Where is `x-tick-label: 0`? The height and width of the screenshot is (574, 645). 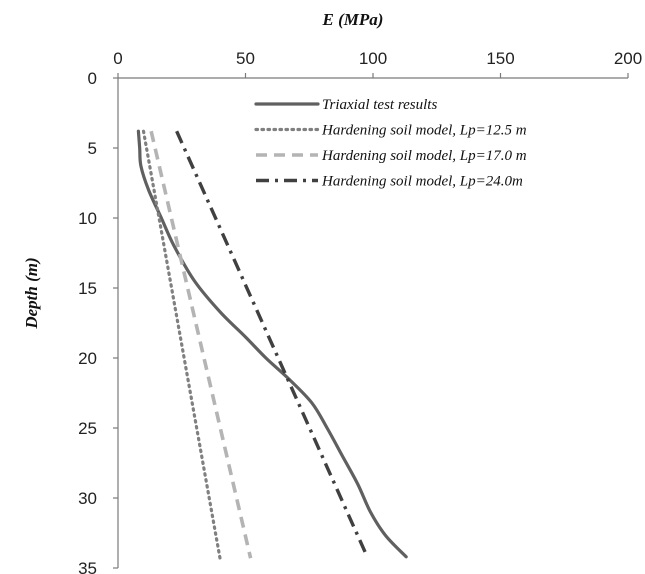
x-tick-label: 0 is located at coordinates (117, 58).